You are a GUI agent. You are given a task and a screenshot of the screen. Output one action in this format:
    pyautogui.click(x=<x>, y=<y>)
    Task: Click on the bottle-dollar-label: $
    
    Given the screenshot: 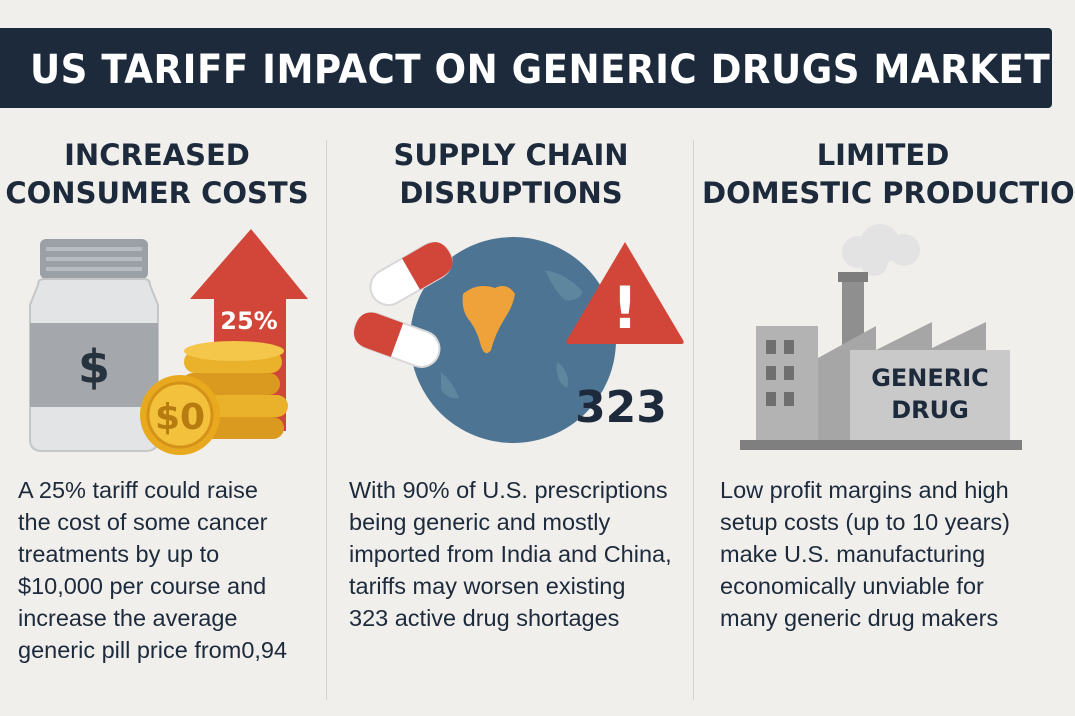 What is the action you would take?
    pyautogui.click(x=94, y=367)
    